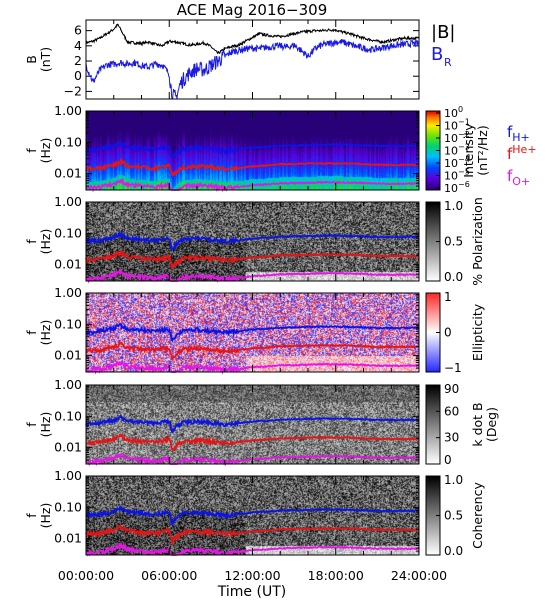 The image size is (550, 600). Describe the element at coordinates (336, 575) in the screenshot. I see `x-tick-label: 18:00:00` at that location.